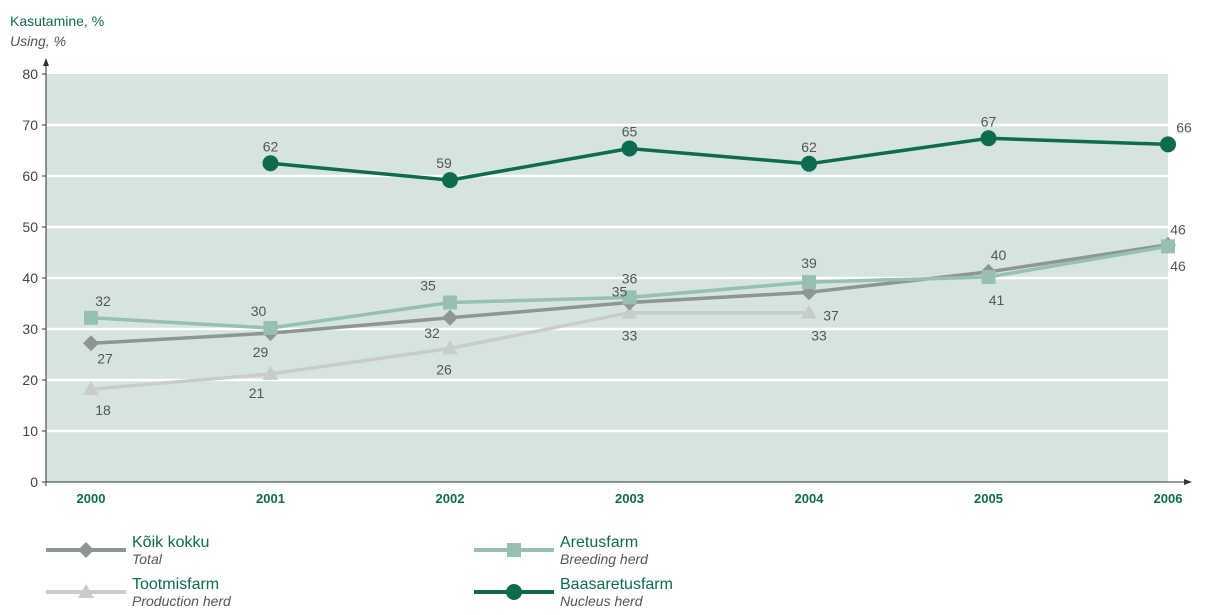  Describe the element at coordinates (34, 482) in the screenshot. I see `y-tick-label: 0` at that location.